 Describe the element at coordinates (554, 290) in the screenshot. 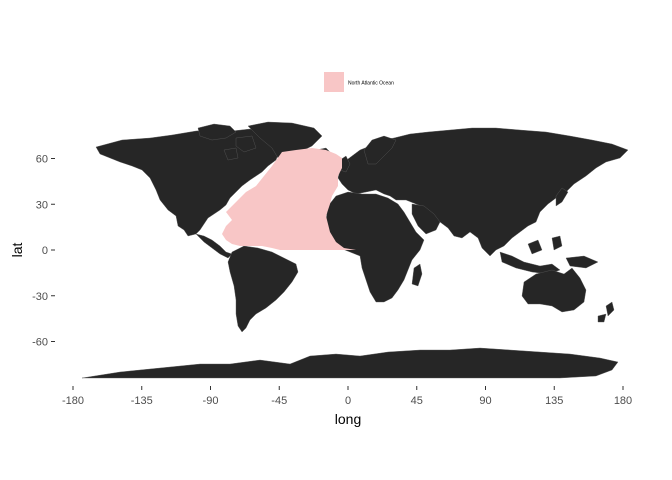

I see `land-australia` at that location.